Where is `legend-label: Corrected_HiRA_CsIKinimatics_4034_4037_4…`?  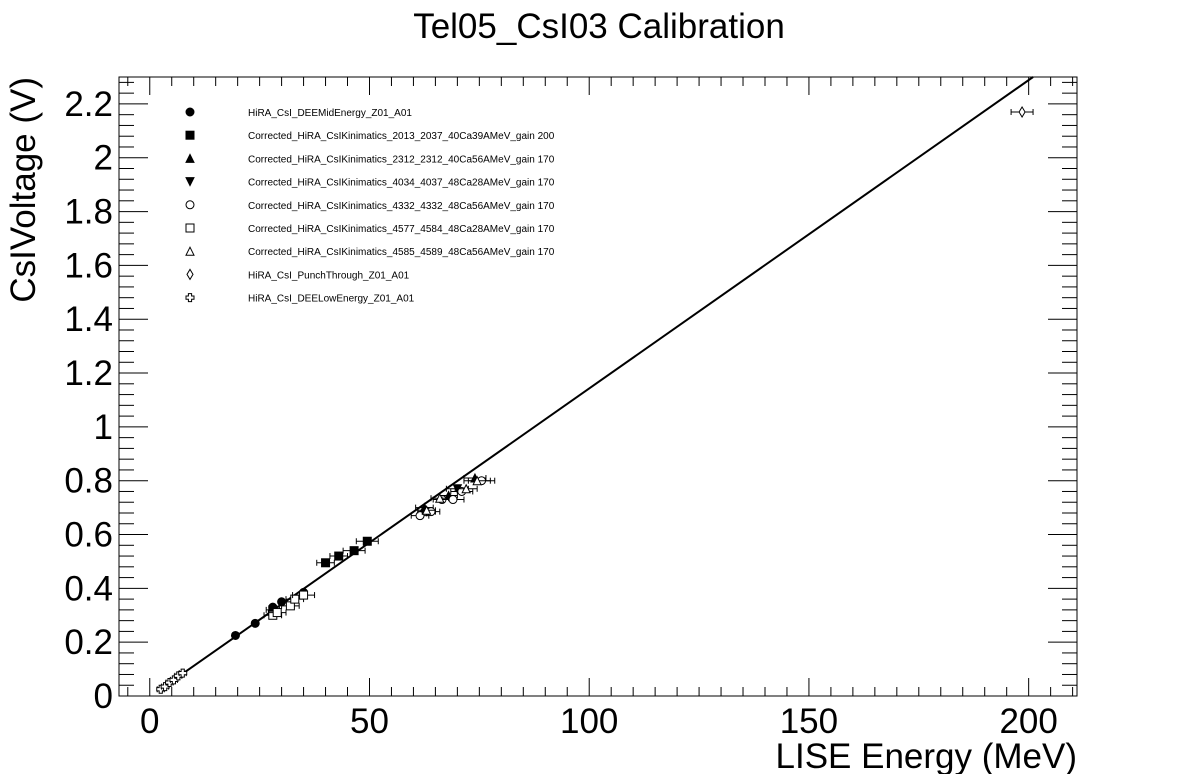
legend-label: Corrected_HiRA_CsIKinimatics_4034_4037_4… is located at coordinates (401, 183).